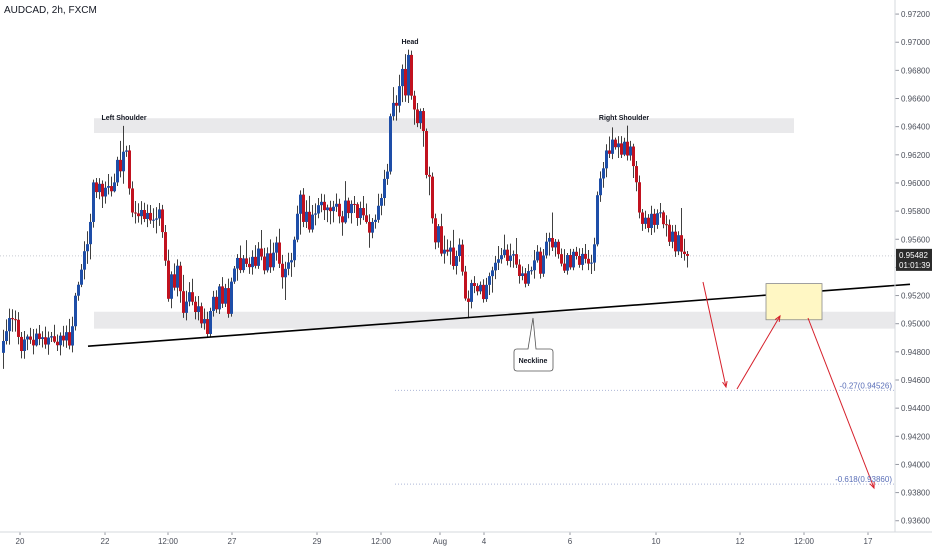  Describe the element at coordinates (872, 485) in the screenshot. I see `projection-arrowhead` at that location.